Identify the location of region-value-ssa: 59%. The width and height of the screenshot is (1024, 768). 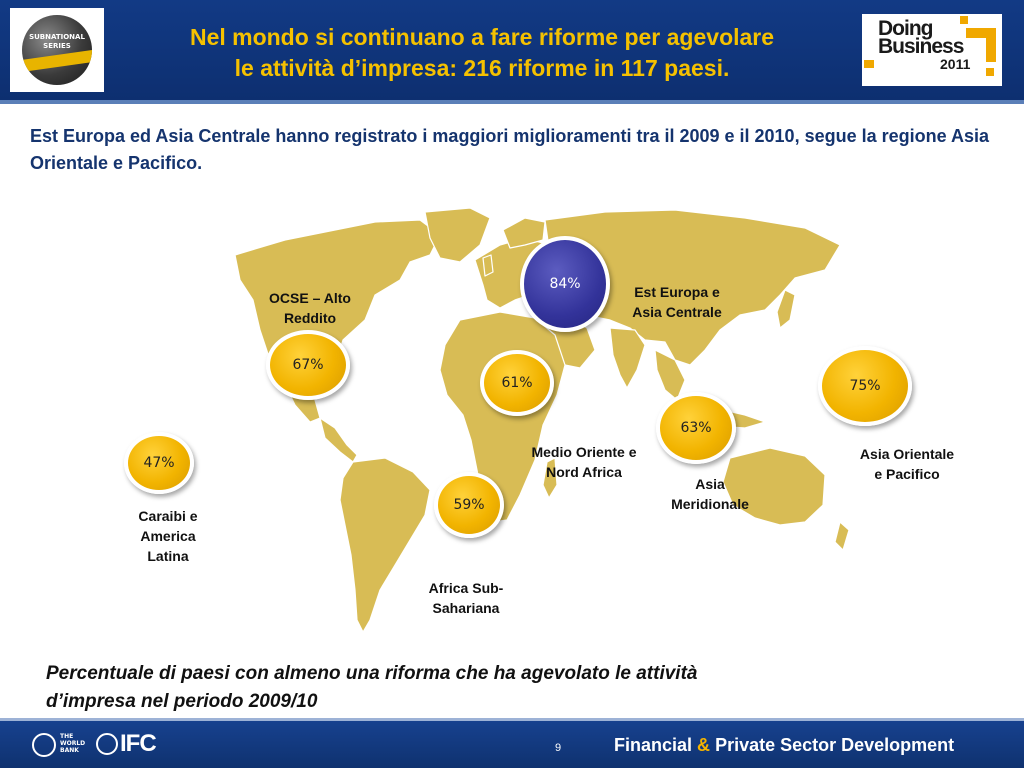
(469, 505).